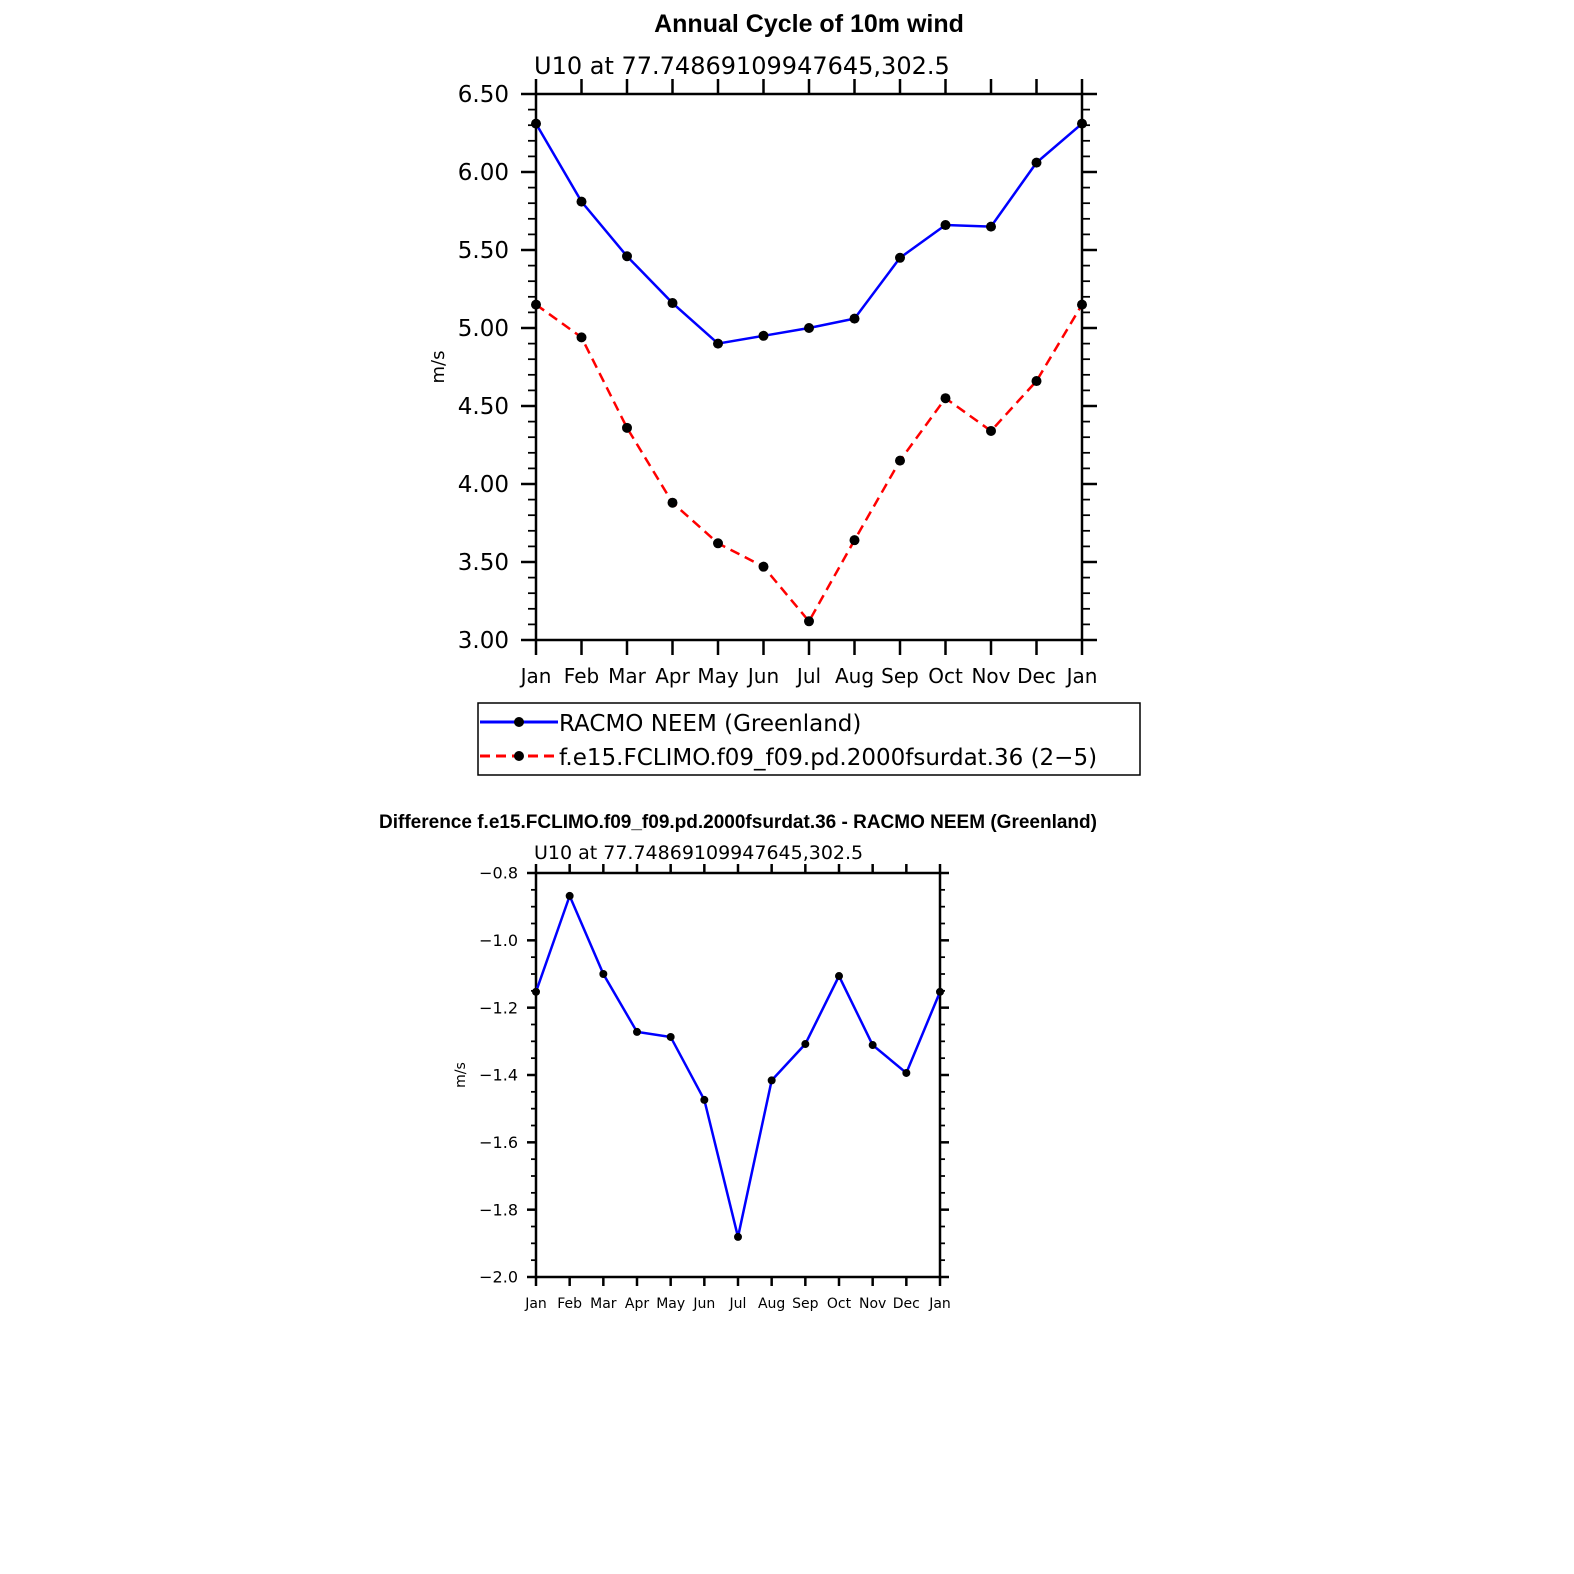 This screenshot has width=1574, height=1574. What do you see at coordinates (483, 329) in the screenshot?
I see `y-tick-label: 5.00` at bounding box center [483, 329].